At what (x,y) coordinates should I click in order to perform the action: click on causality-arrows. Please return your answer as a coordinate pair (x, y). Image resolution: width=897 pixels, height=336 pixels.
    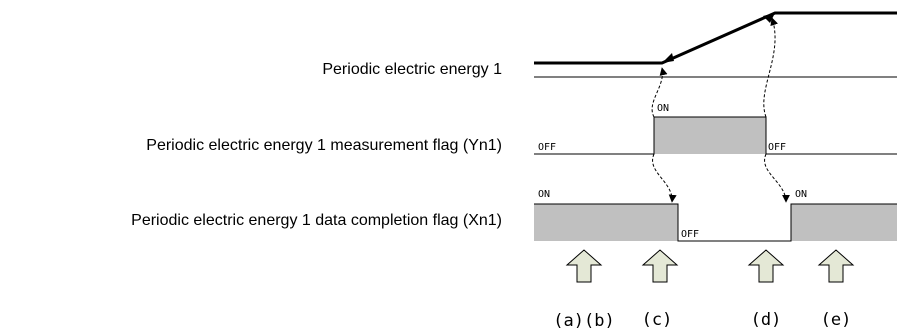
    Looking at the image, I should click on (720, 110).